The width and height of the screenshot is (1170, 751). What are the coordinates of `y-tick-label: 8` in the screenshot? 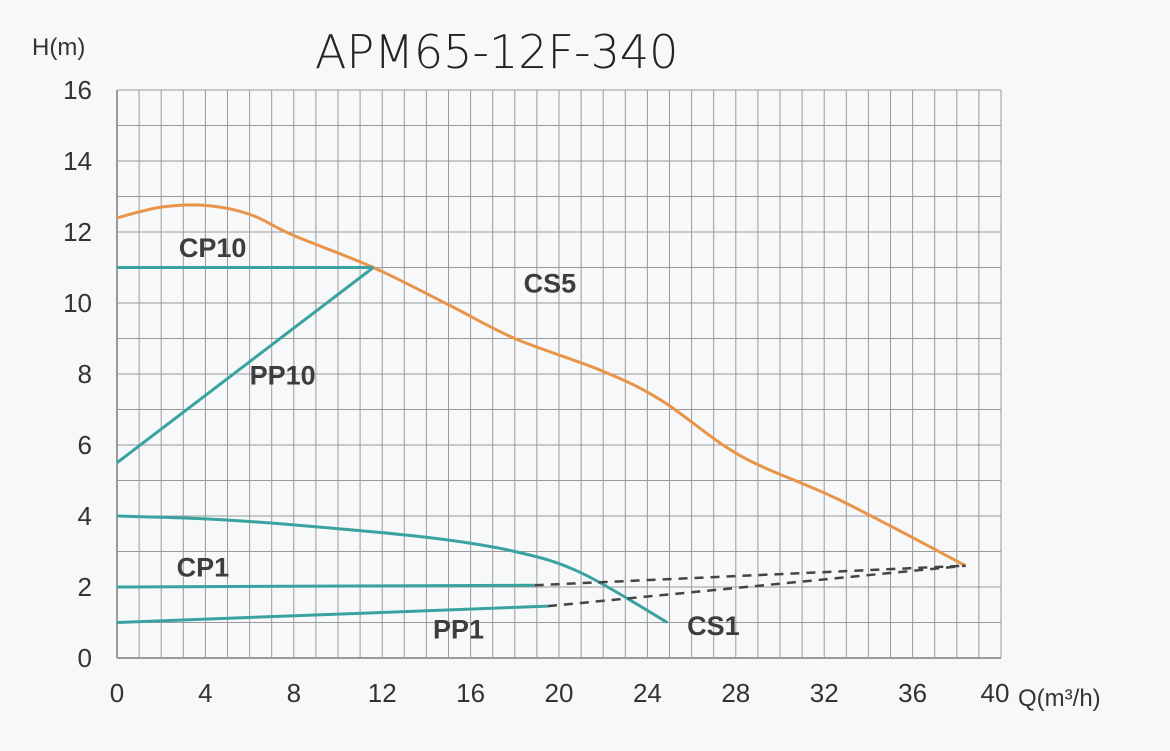 It's located at (85, 374).